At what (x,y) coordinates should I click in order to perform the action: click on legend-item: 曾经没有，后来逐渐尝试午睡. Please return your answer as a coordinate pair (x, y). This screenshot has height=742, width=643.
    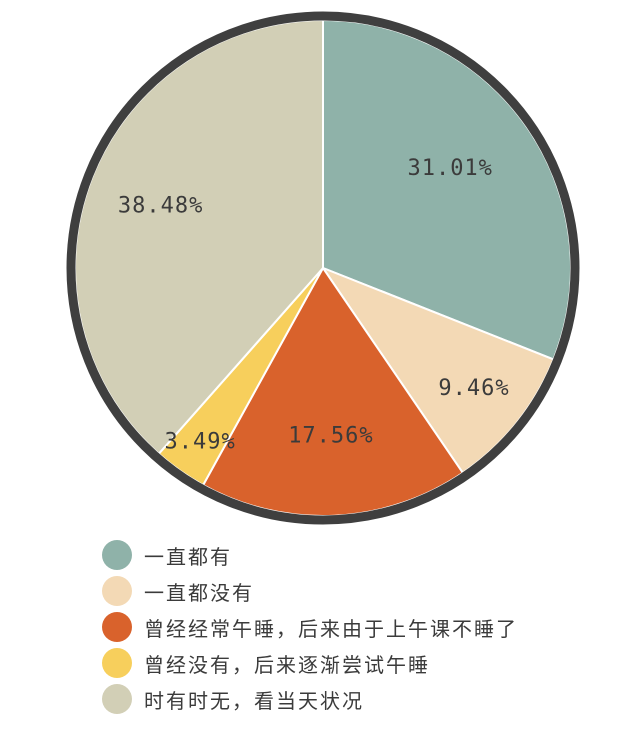
    Looking at the image, I should click on (362, 663).